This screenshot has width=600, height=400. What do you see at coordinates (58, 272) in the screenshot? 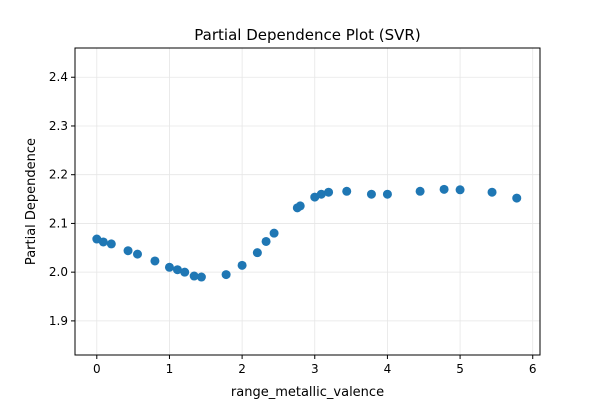
I see `y-tick-label: 2.0` at bounding box center [58, 272].